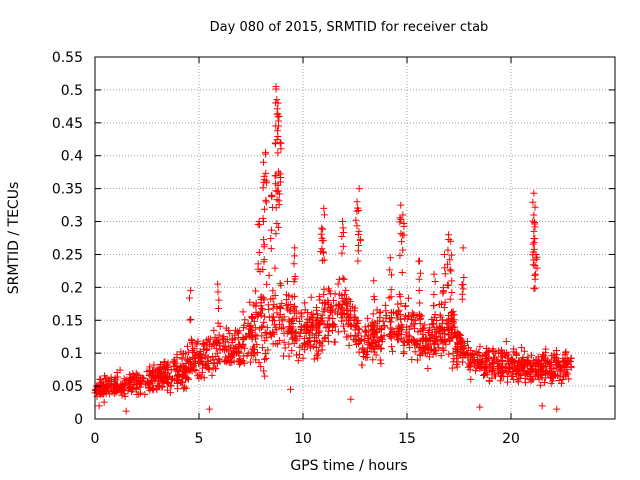 The height and width of the screenshot is (480, 640). Describe the element at coordinates (511, 439) in the screenshot. I see `x-tick-label: 20` at that location.